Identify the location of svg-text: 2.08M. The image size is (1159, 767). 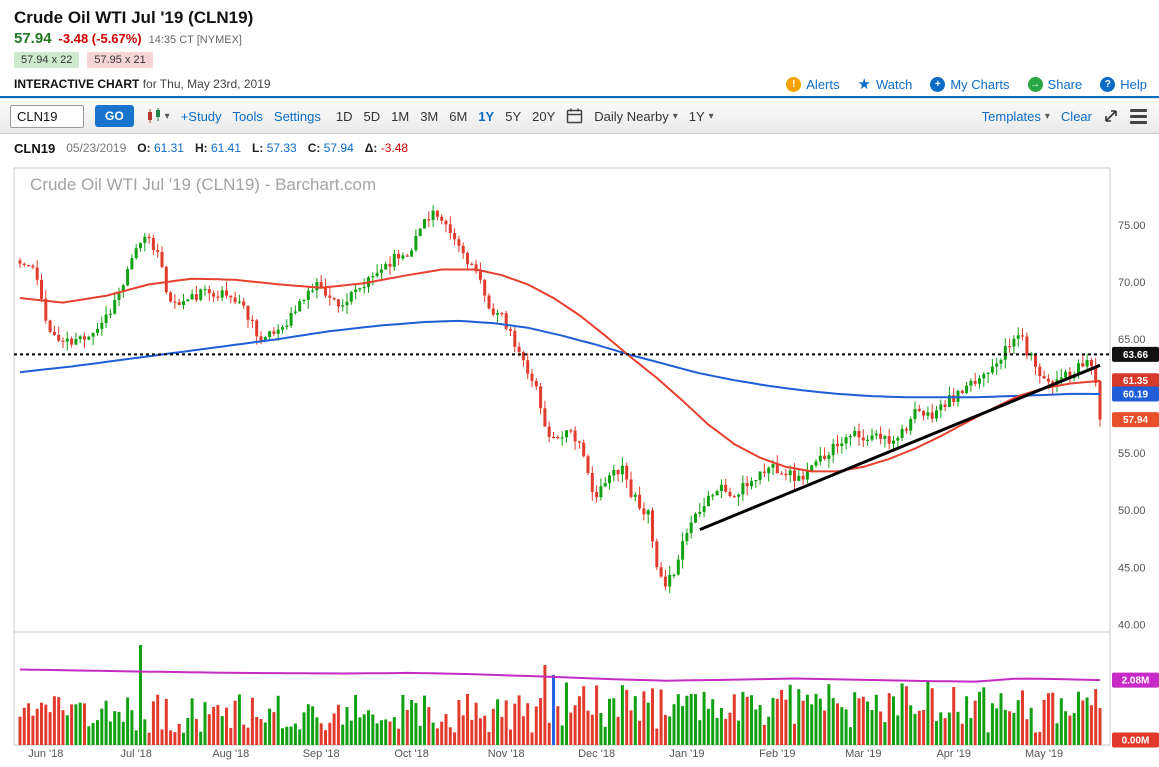
(1136, 681).